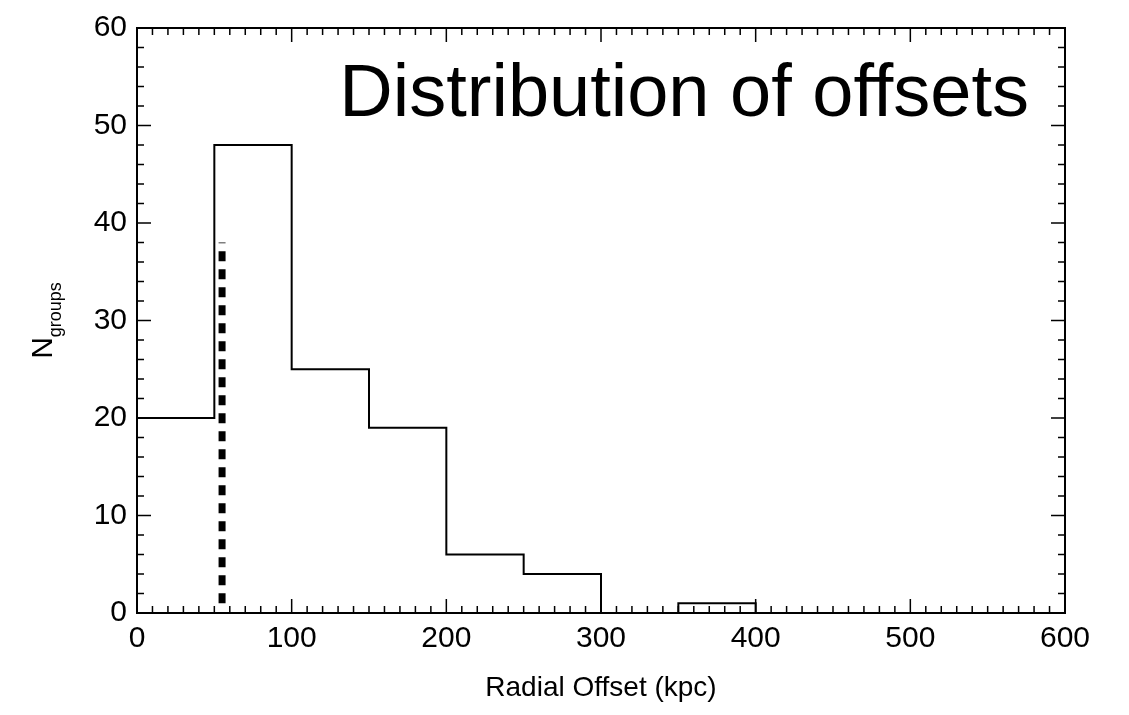 This screenshot has height=715, width=1129. Describe the element at coordinates (291, 637) in the screenshot. I see `x-tick-label: 100` at that location.